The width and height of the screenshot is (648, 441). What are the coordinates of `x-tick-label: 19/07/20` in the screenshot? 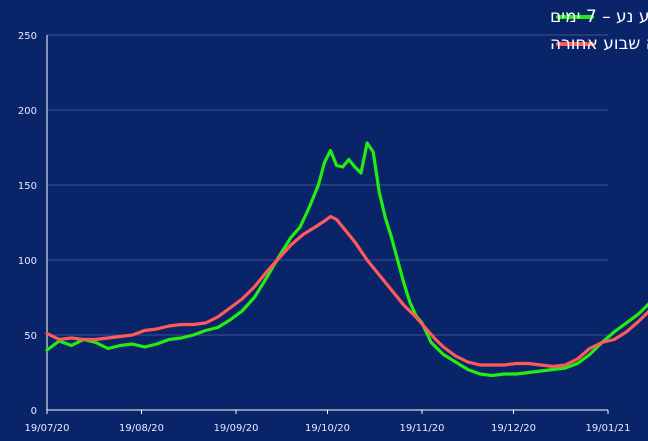 It's located at (47, 428).